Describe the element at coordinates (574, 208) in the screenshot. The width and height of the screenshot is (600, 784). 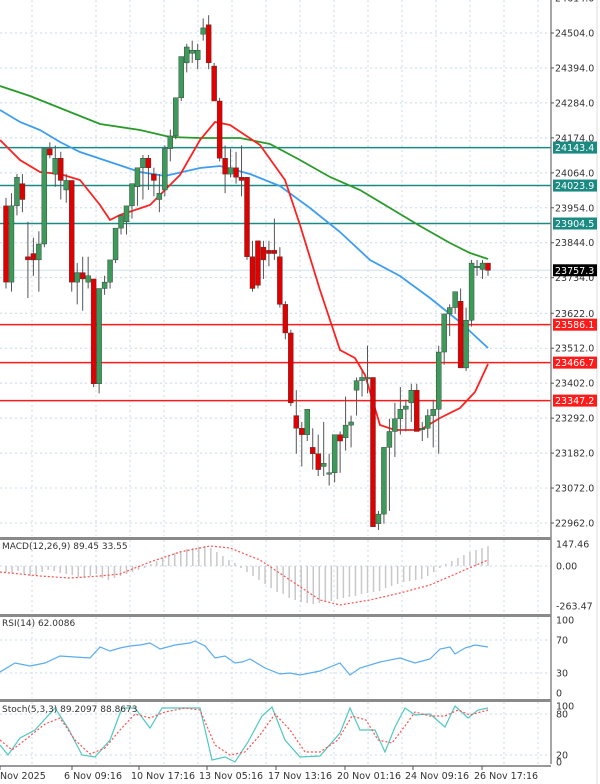
I see `svg-text: 23954.0` at that location.